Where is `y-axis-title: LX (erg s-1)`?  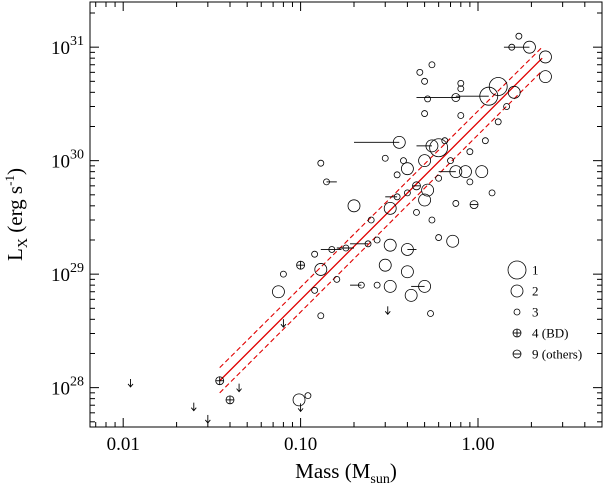 y-axis-title: LX (erg s-1) is located at coordinates (16, 214).